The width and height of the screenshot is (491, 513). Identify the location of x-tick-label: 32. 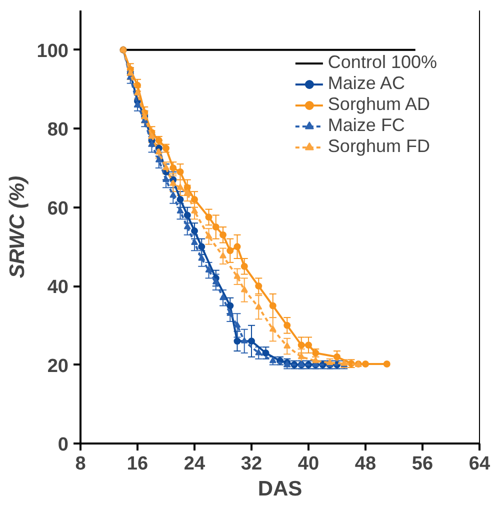
(251, 464).